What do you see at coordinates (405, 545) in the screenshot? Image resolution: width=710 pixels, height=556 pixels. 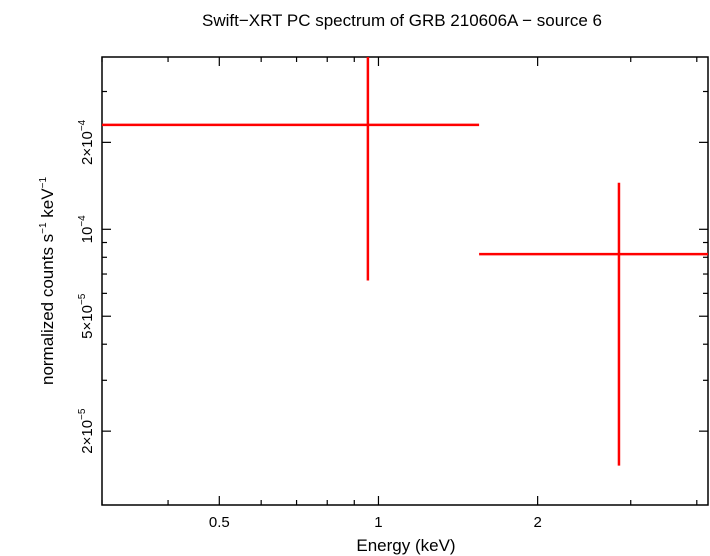 I see `x-axis-label: Energy (keV)` at bounding box center [405, 545].